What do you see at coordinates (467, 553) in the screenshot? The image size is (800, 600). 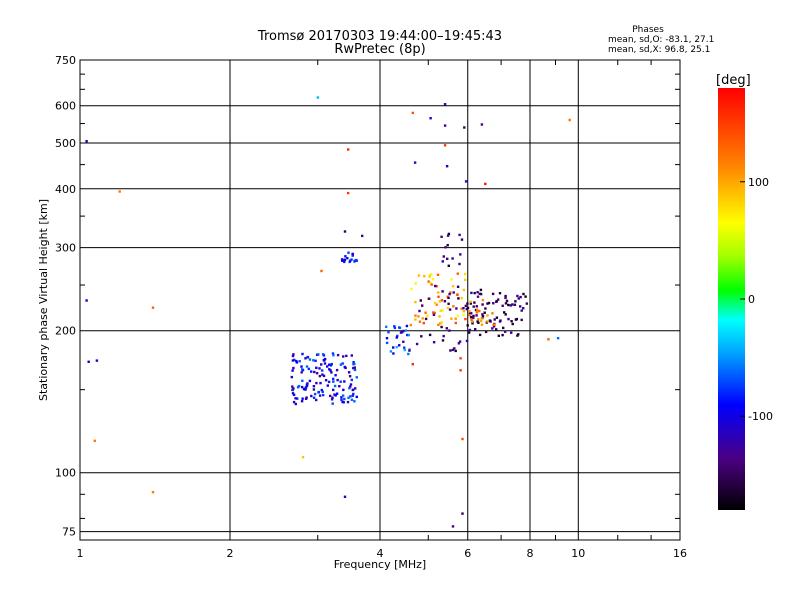 I see `x-tick-label: 6` at bounding box center [467, 553].